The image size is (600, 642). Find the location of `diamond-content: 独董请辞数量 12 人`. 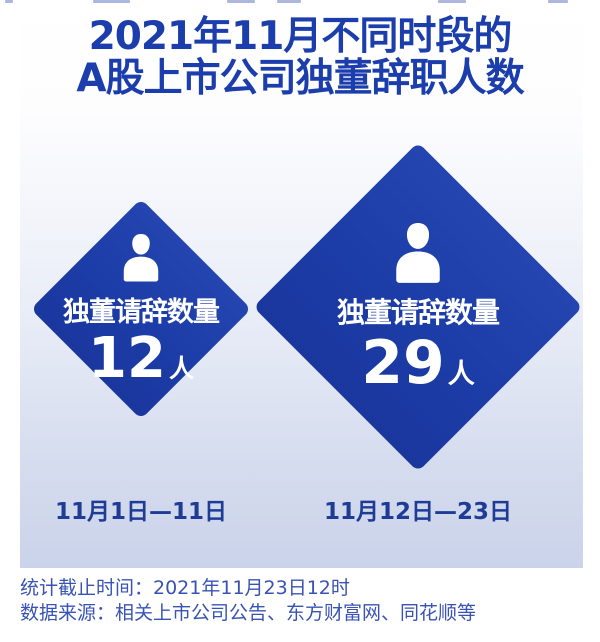

diamond-content: 独董请辞数量 12 人 is located at coordinates (141, 309).